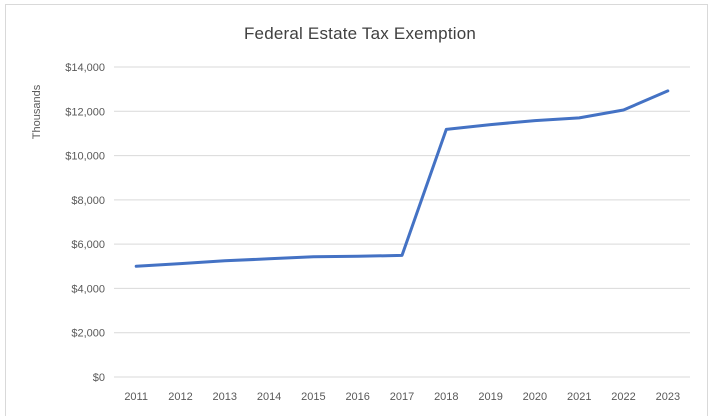  Describe the element at coordinates (357, 397) in the screenshot. I see `x-tick-label: 2016` at that location.